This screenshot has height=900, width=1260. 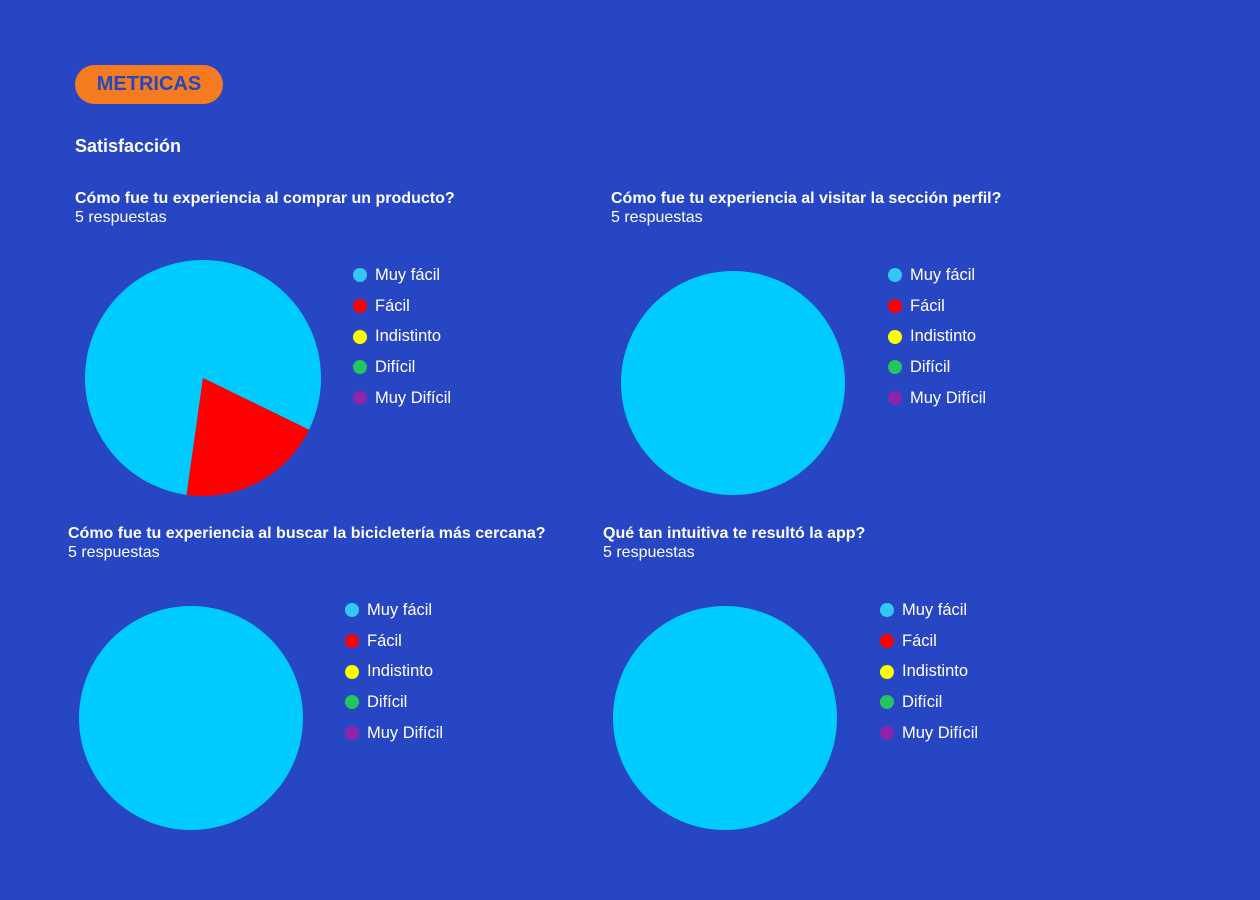 What do you see at coordinates (248, 437) in the screenshot?
I see `pie-slice-facil` at bounding box center [248, 437].